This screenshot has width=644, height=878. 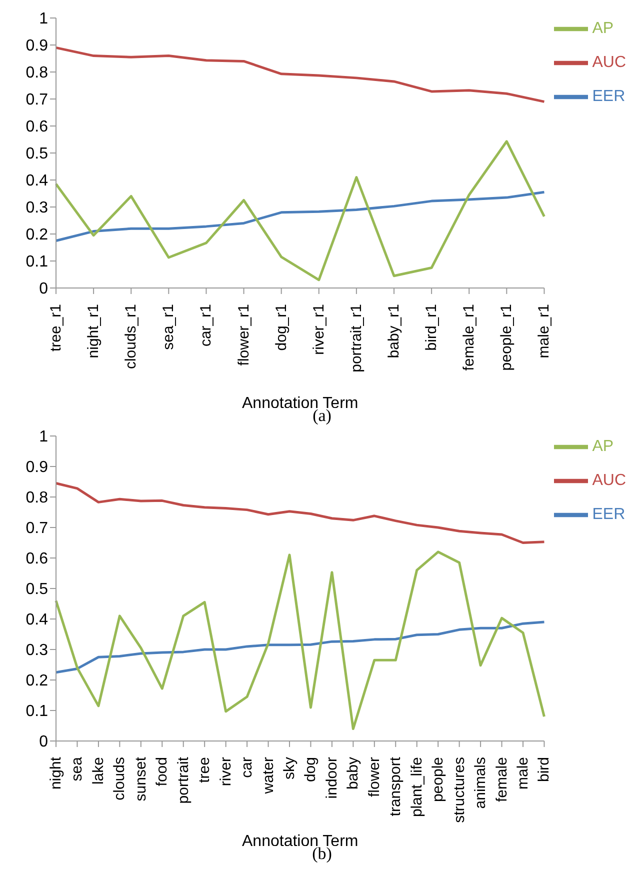 I want to click on x-tick-label: water, so click(x=268, y=776).